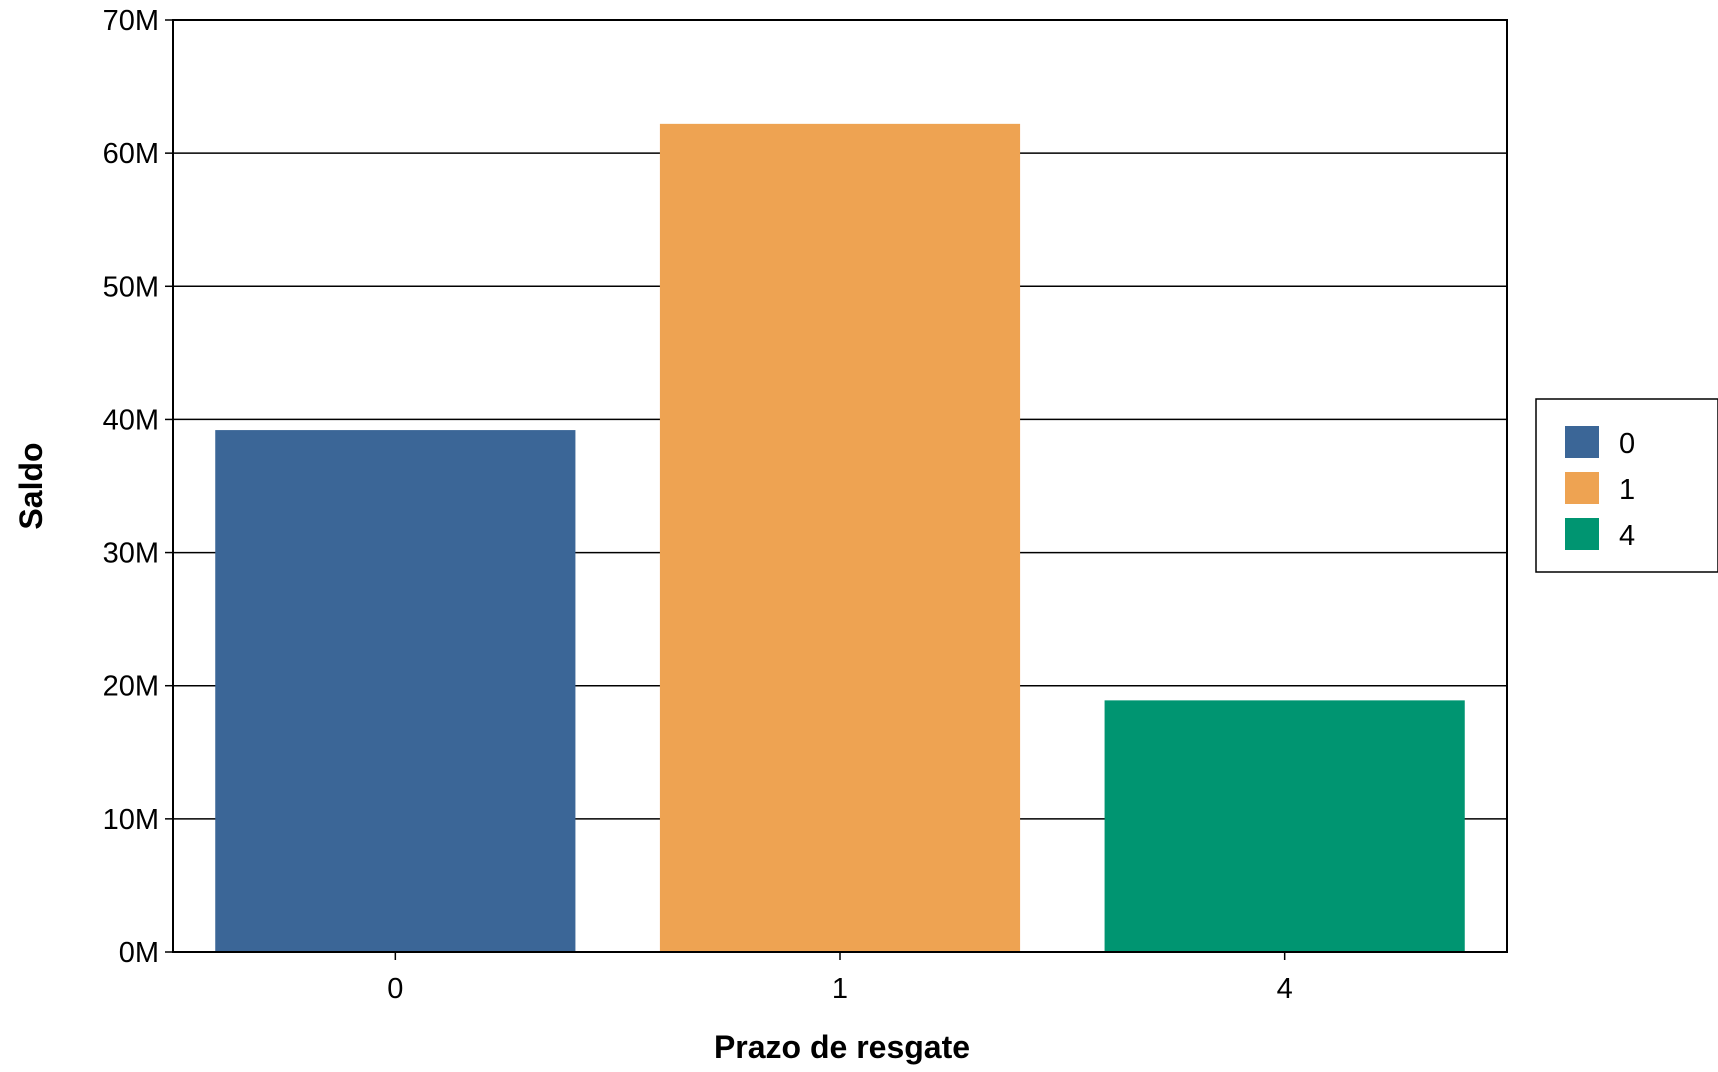 This screenshot has height=1072, width=1718. What do you see at coordinates (131, 820) in the screenshot?
I see `y-tick-label: 10M` at bounding box center [131, 820].